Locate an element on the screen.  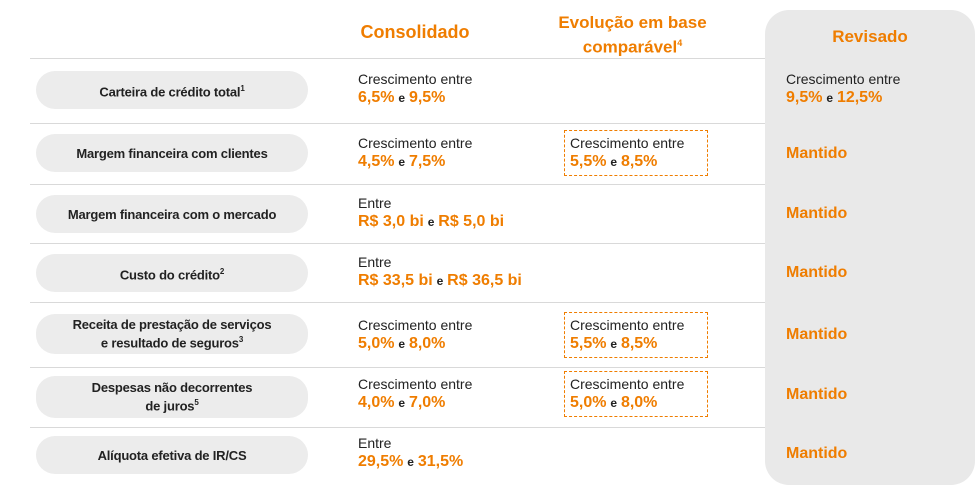
row-label-margem-mercado: Margem financeira com o mercado is located at coordinates (172, 214).